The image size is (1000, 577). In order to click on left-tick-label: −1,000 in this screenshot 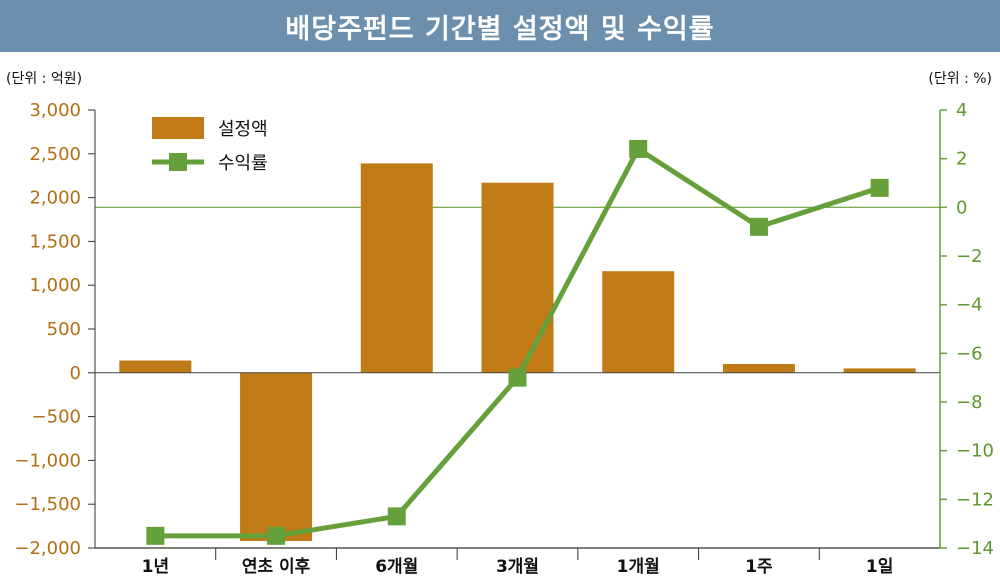, I will do `click(47, 460)`.